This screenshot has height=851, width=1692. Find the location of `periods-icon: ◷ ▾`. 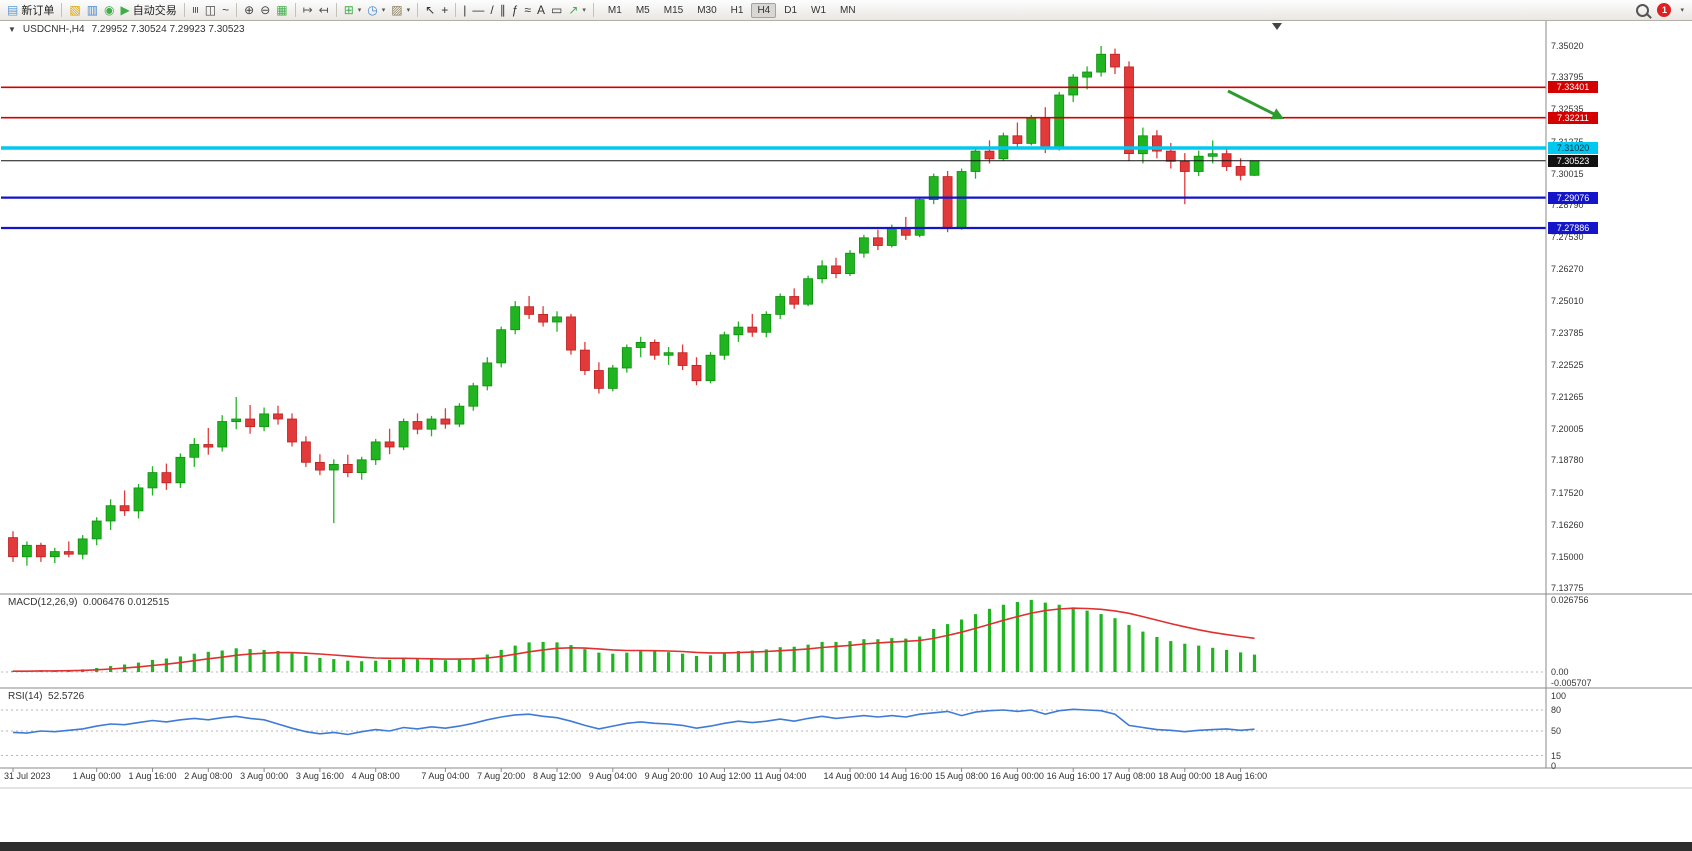

periods-icon: ◷ ▾ is located at coordinates (376, 10).